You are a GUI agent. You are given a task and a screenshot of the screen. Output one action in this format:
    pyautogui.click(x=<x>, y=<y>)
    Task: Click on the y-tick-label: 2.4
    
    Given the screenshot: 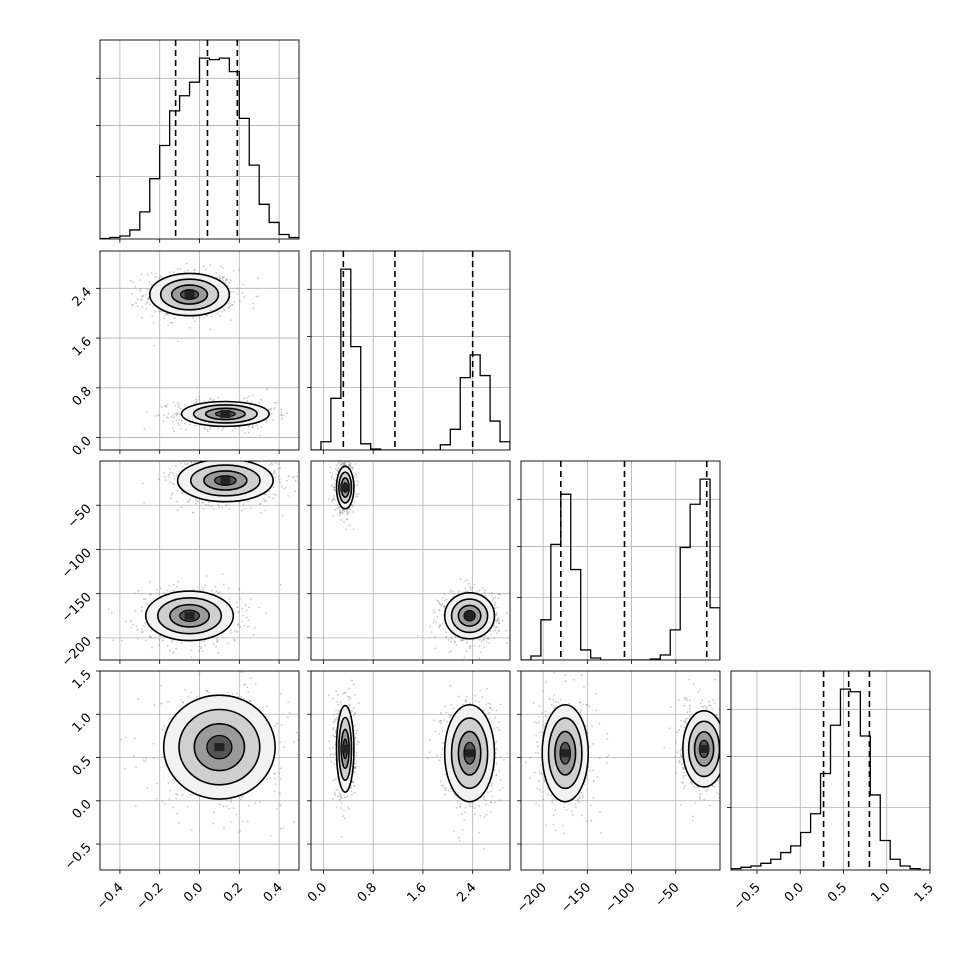 What is the action you would take?
    pyautogui.click(x=82, y=297)
    